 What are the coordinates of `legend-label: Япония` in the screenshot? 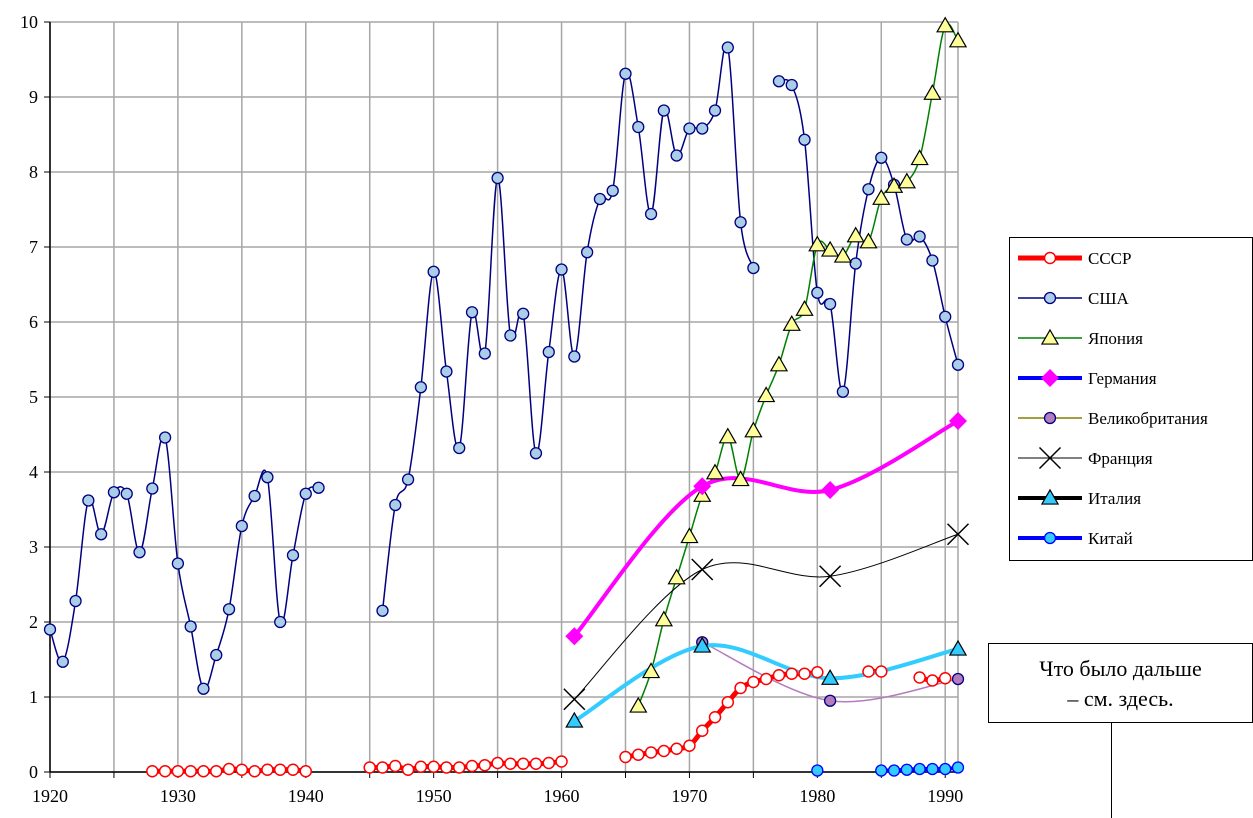 It's located at (1115, 338).